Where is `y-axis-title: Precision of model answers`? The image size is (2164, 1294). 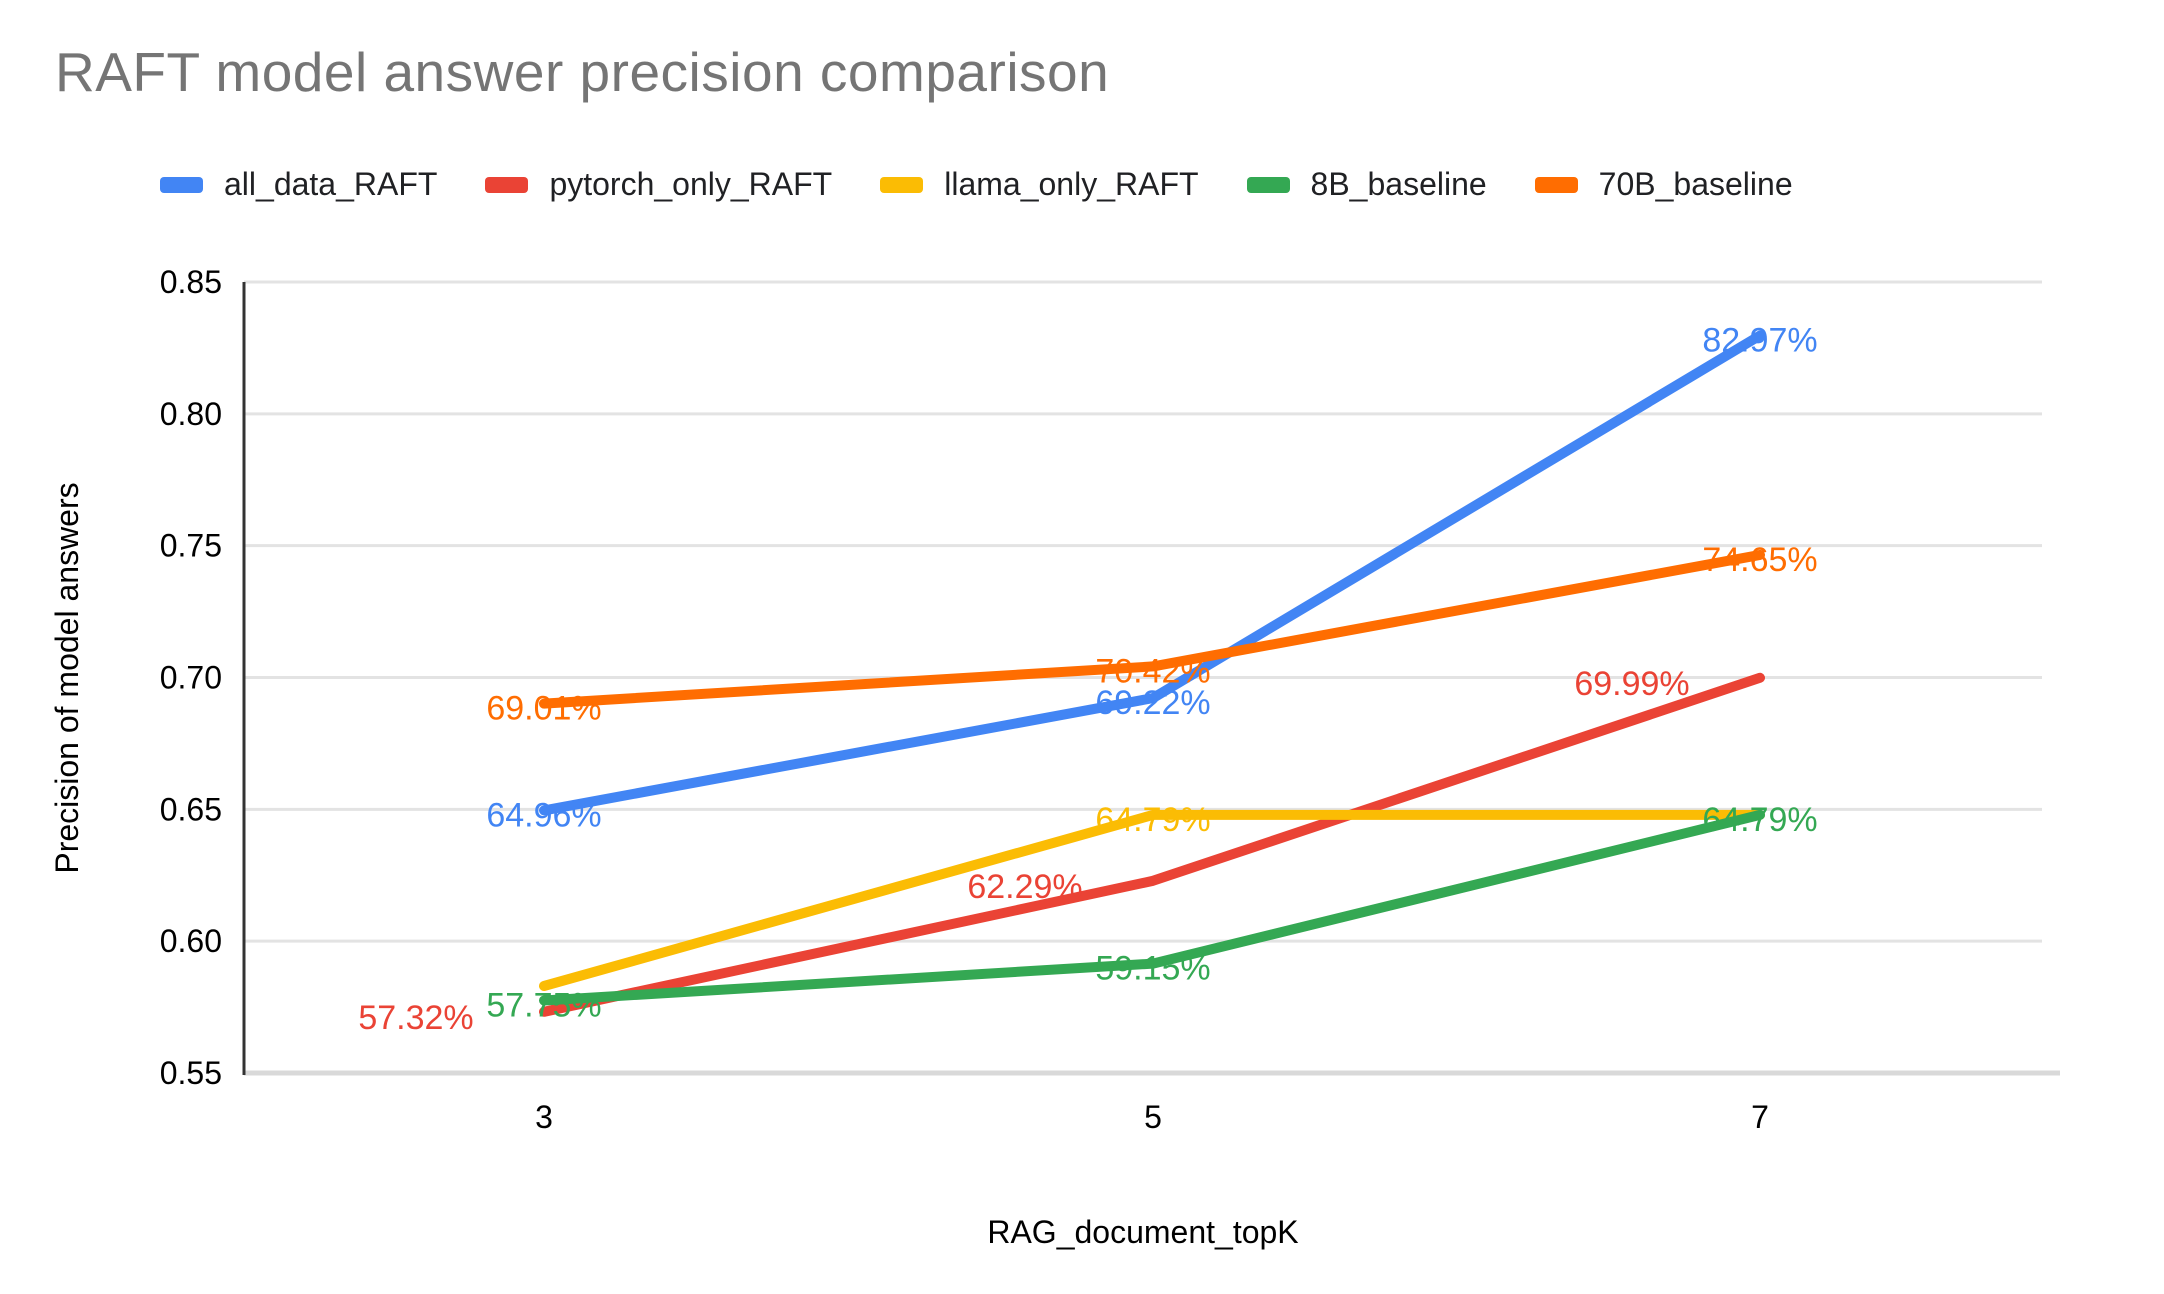
y-axis-title: Precision of model answers is located at coordinates (67, 677).